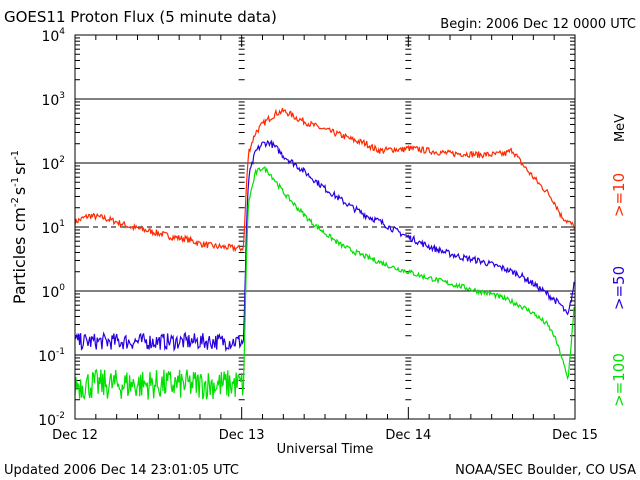  Describe the element at coordinates (545, 470) in the screenshot. I see `credit-label: NOAA/SEC Boulder, CO USA` at that location.